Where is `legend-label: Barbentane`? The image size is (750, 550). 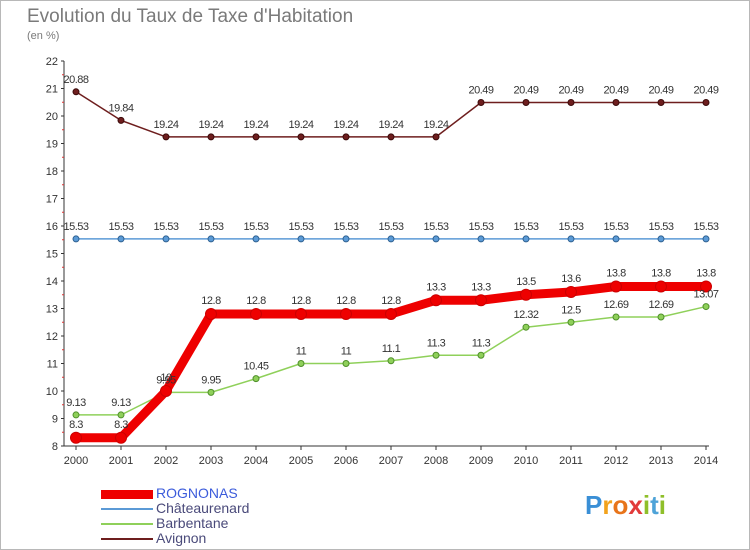 legend-label: Barbentane is located at coordinates (192, 523).